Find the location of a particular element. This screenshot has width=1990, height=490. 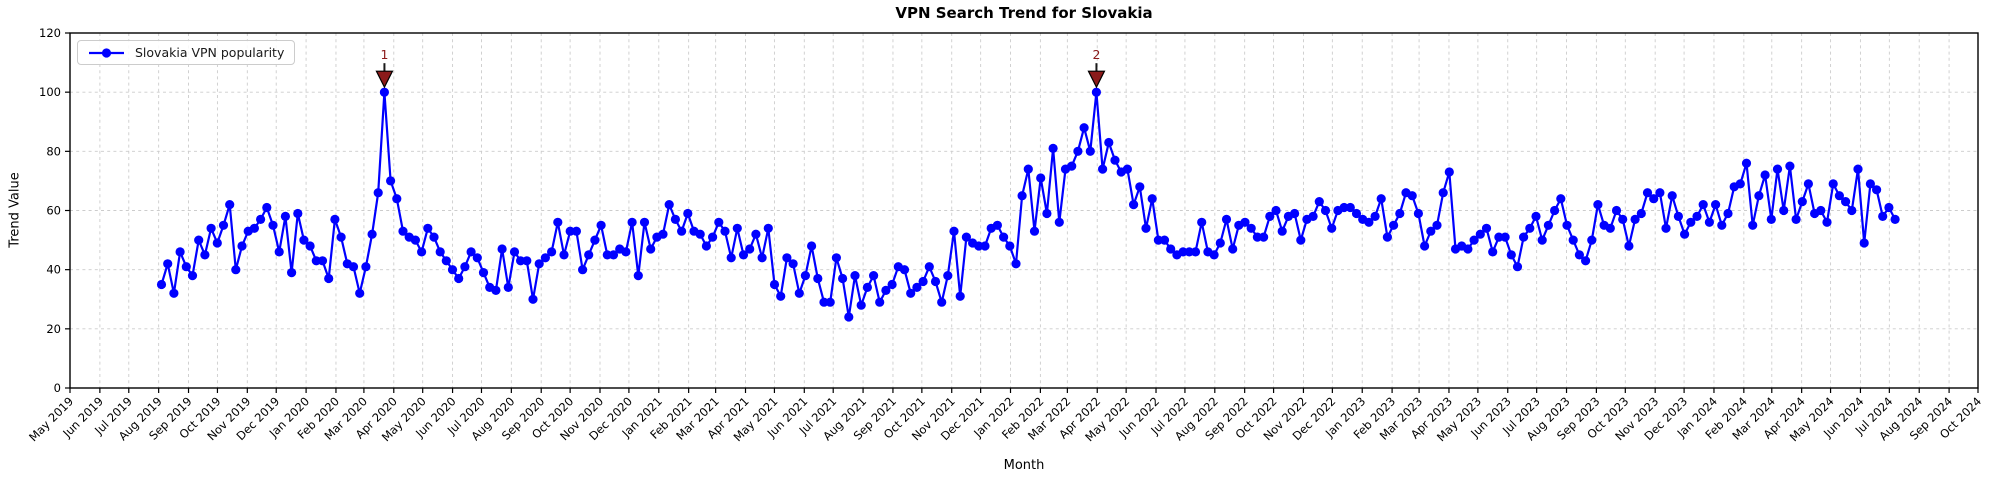

x-axis-label: Month is located at coordinates (1024, 465).